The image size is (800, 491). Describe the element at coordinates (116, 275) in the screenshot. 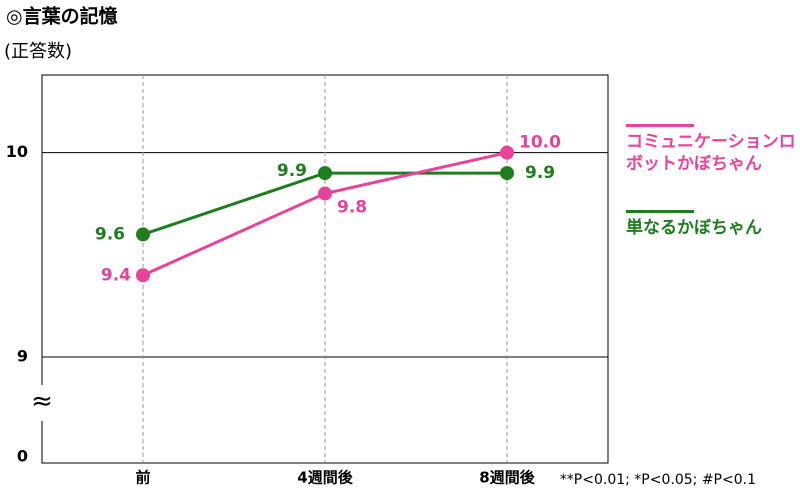

I see `data-label: 9.4` at that location.